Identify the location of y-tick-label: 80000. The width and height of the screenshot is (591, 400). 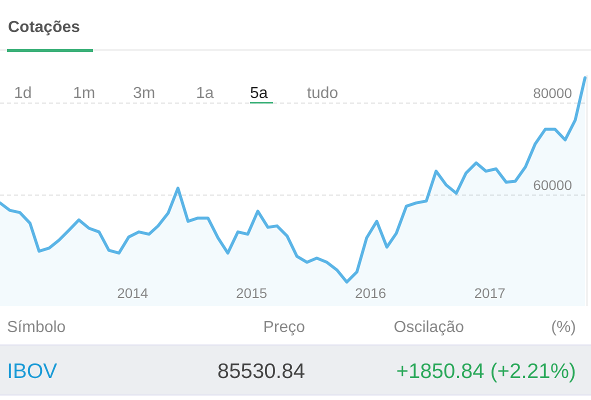
(552, 93).